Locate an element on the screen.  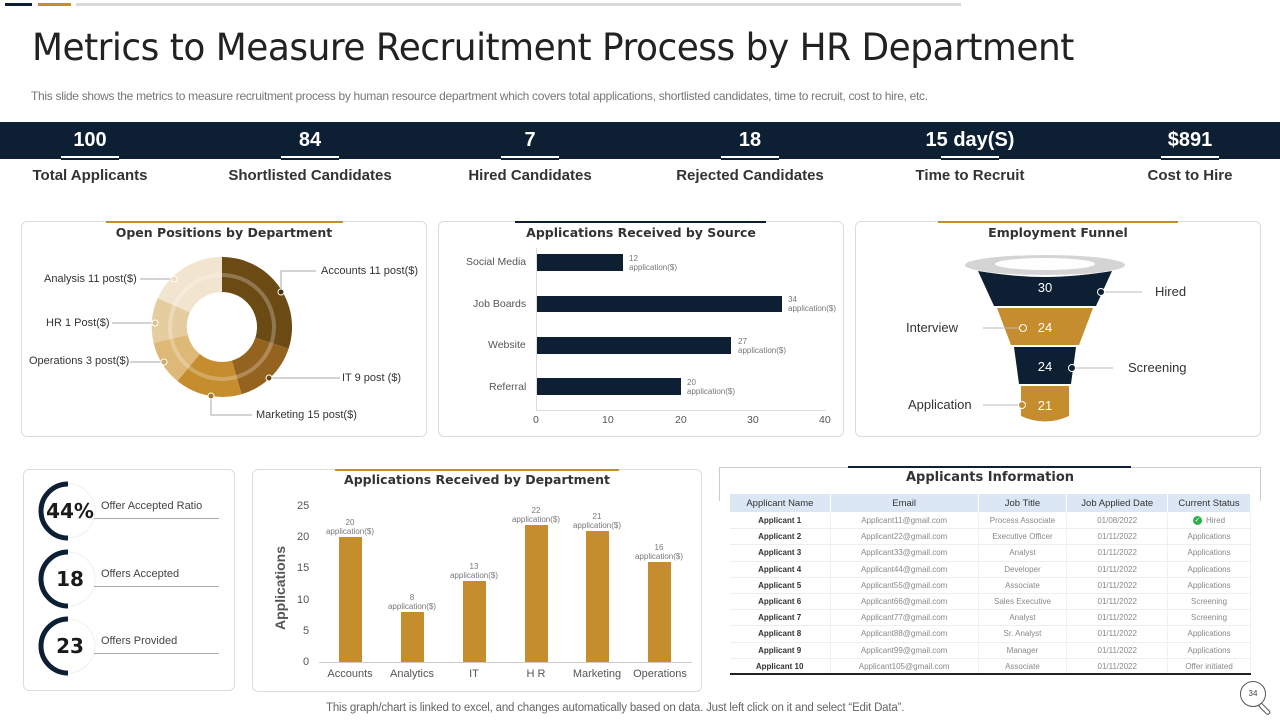
stat-label: Rejected Candidates is located at coordinates (750, 175).